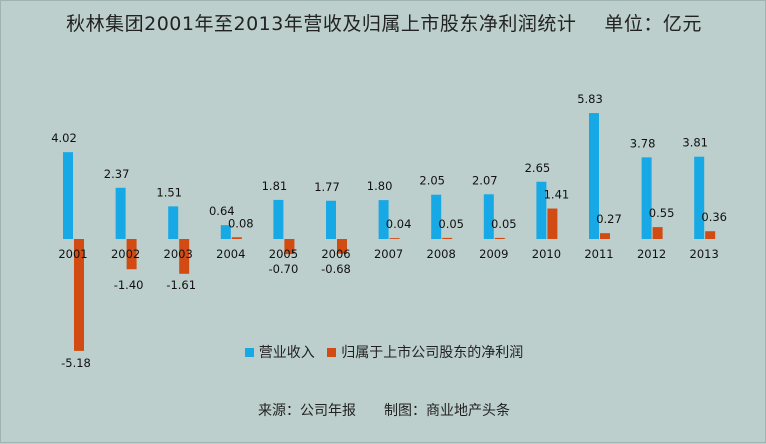  I want to click on credit-text: 制图：商业地产头条, so click(447, 411).